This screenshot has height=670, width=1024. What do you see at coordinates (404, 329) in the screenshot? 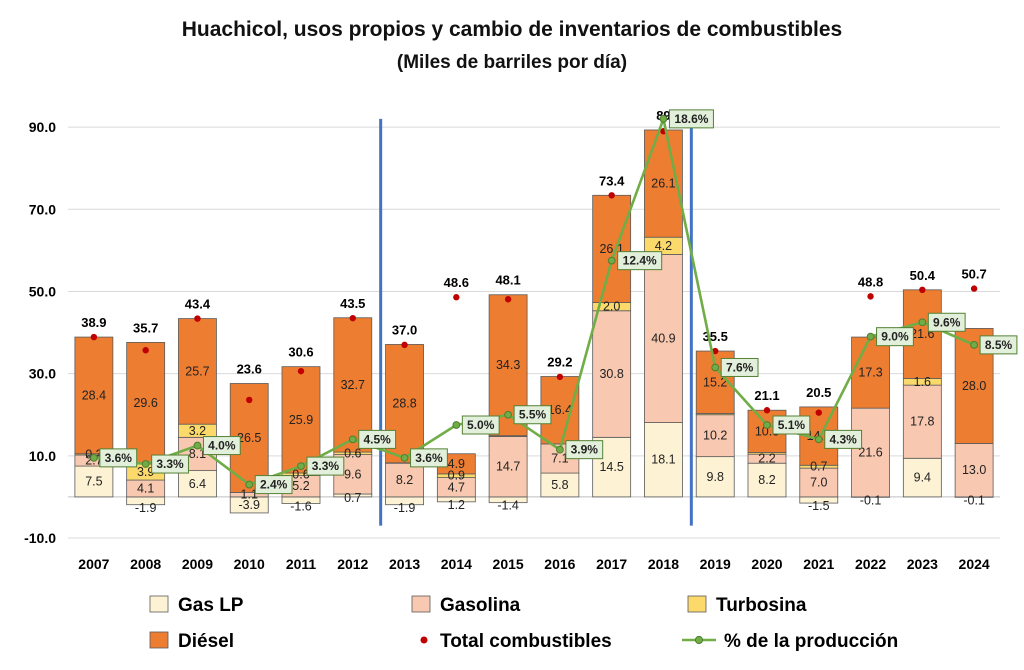
I see `total-label: 37.0` at bounding box center [404, 329].